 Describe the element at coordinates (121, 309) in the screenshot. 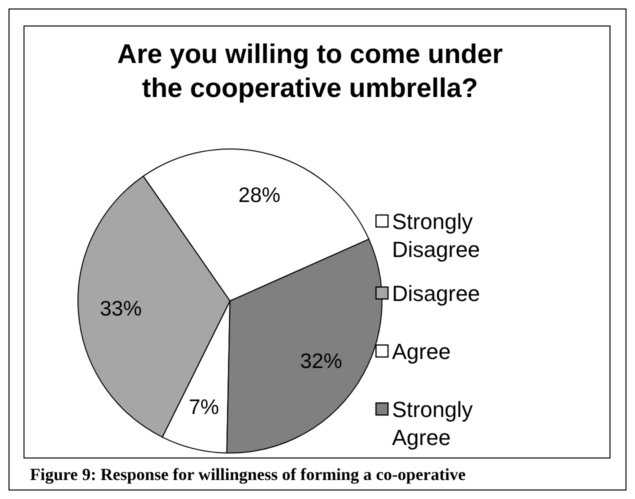

I see `data-label: 33%` at that location.